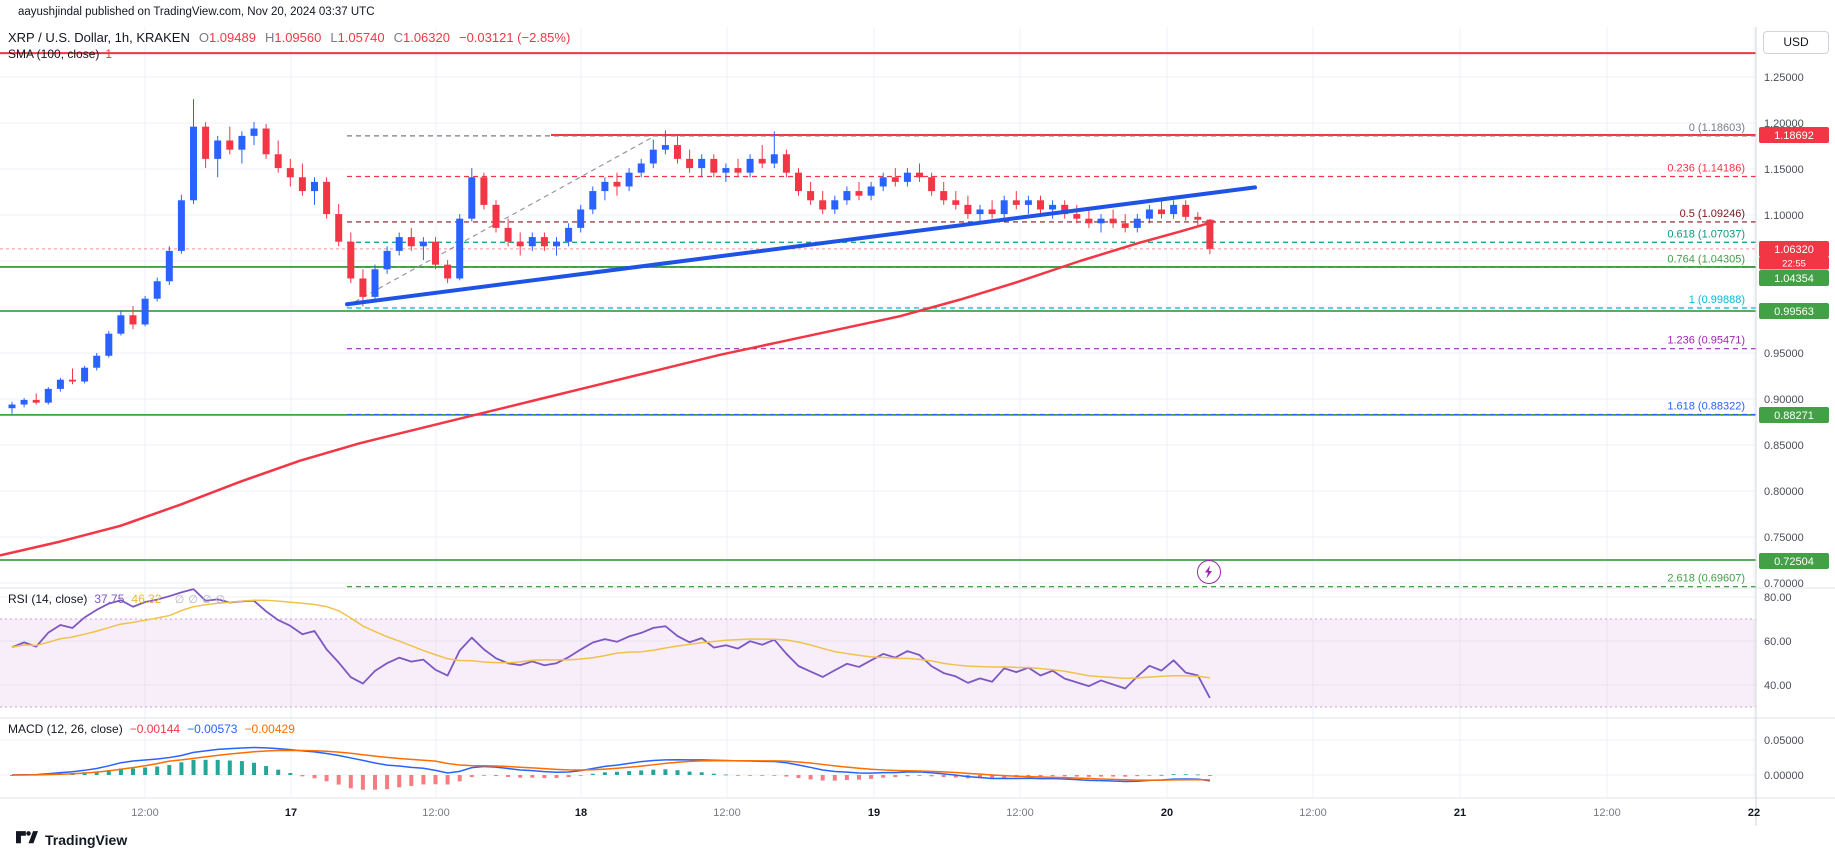 The image size is (1835, 857). I want to click on hide-icon: ∅, so click(181, 600).